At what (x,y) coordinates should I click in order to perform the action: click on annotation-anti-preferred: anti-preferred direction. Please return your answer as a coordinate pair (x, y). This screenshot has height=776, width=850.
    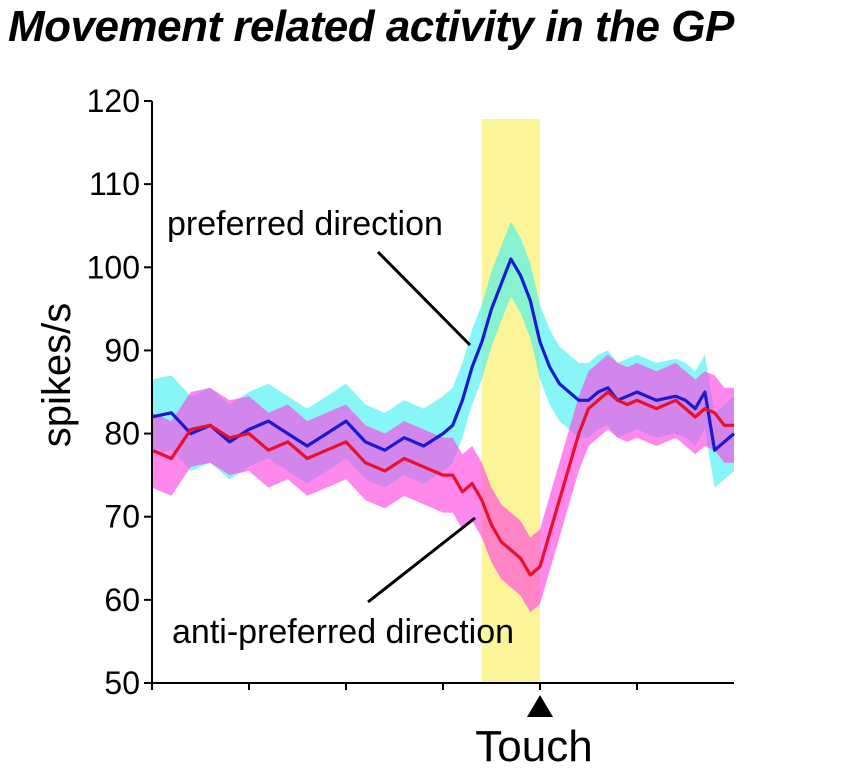
    Looking at the image, I should click on (343, 632).